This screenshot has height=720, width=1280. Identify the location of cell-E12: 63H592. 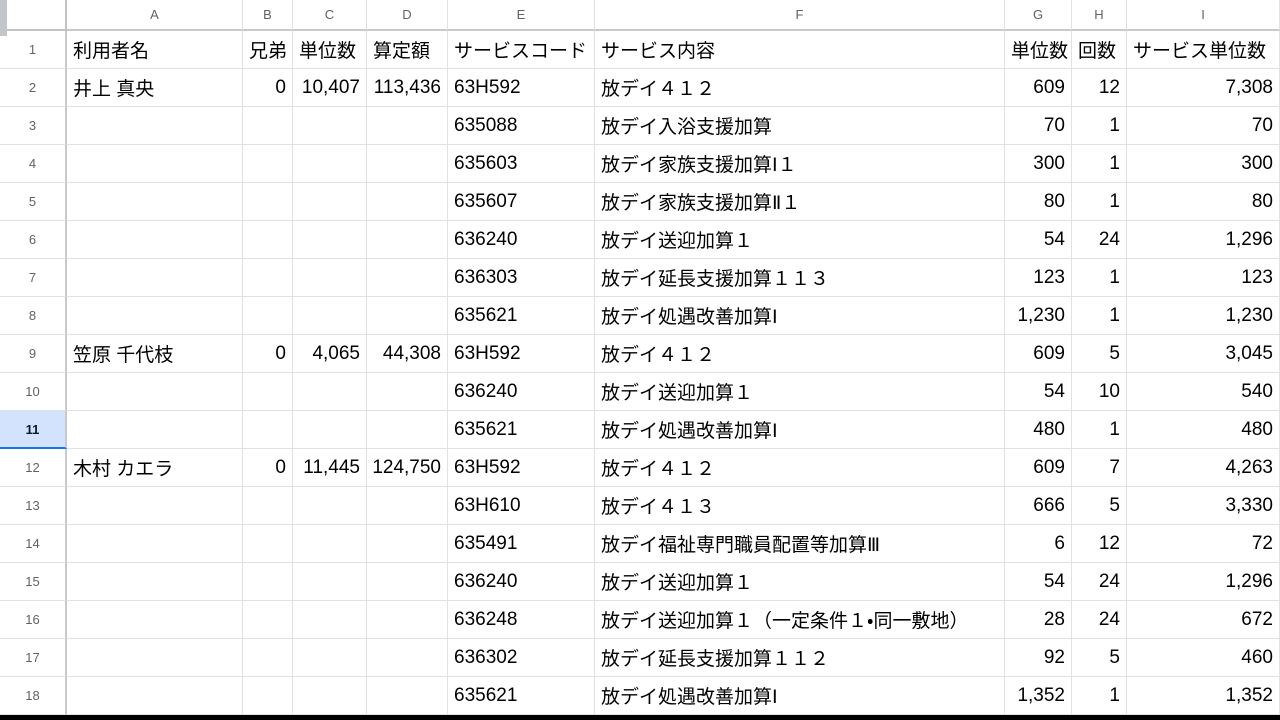
(521, 468).